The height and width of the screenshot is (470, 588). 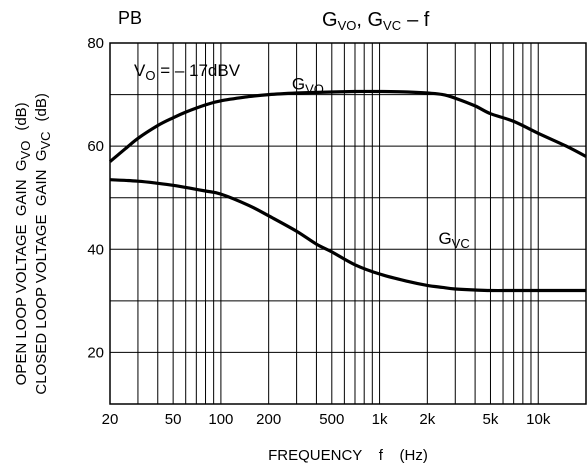 I want to click on corner-label: PB, so click(x=130, y=18).